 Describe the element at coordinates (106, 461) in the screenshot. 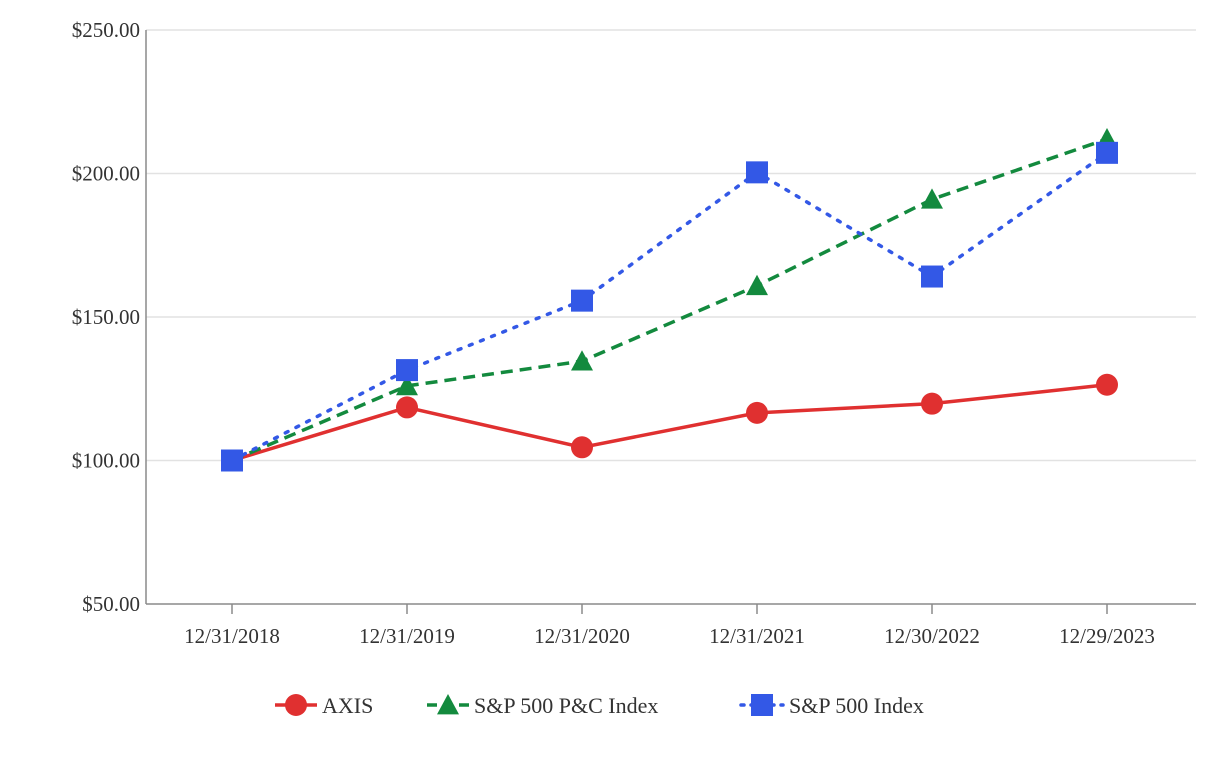

I see `y-tick-label: $100.00` at that location.